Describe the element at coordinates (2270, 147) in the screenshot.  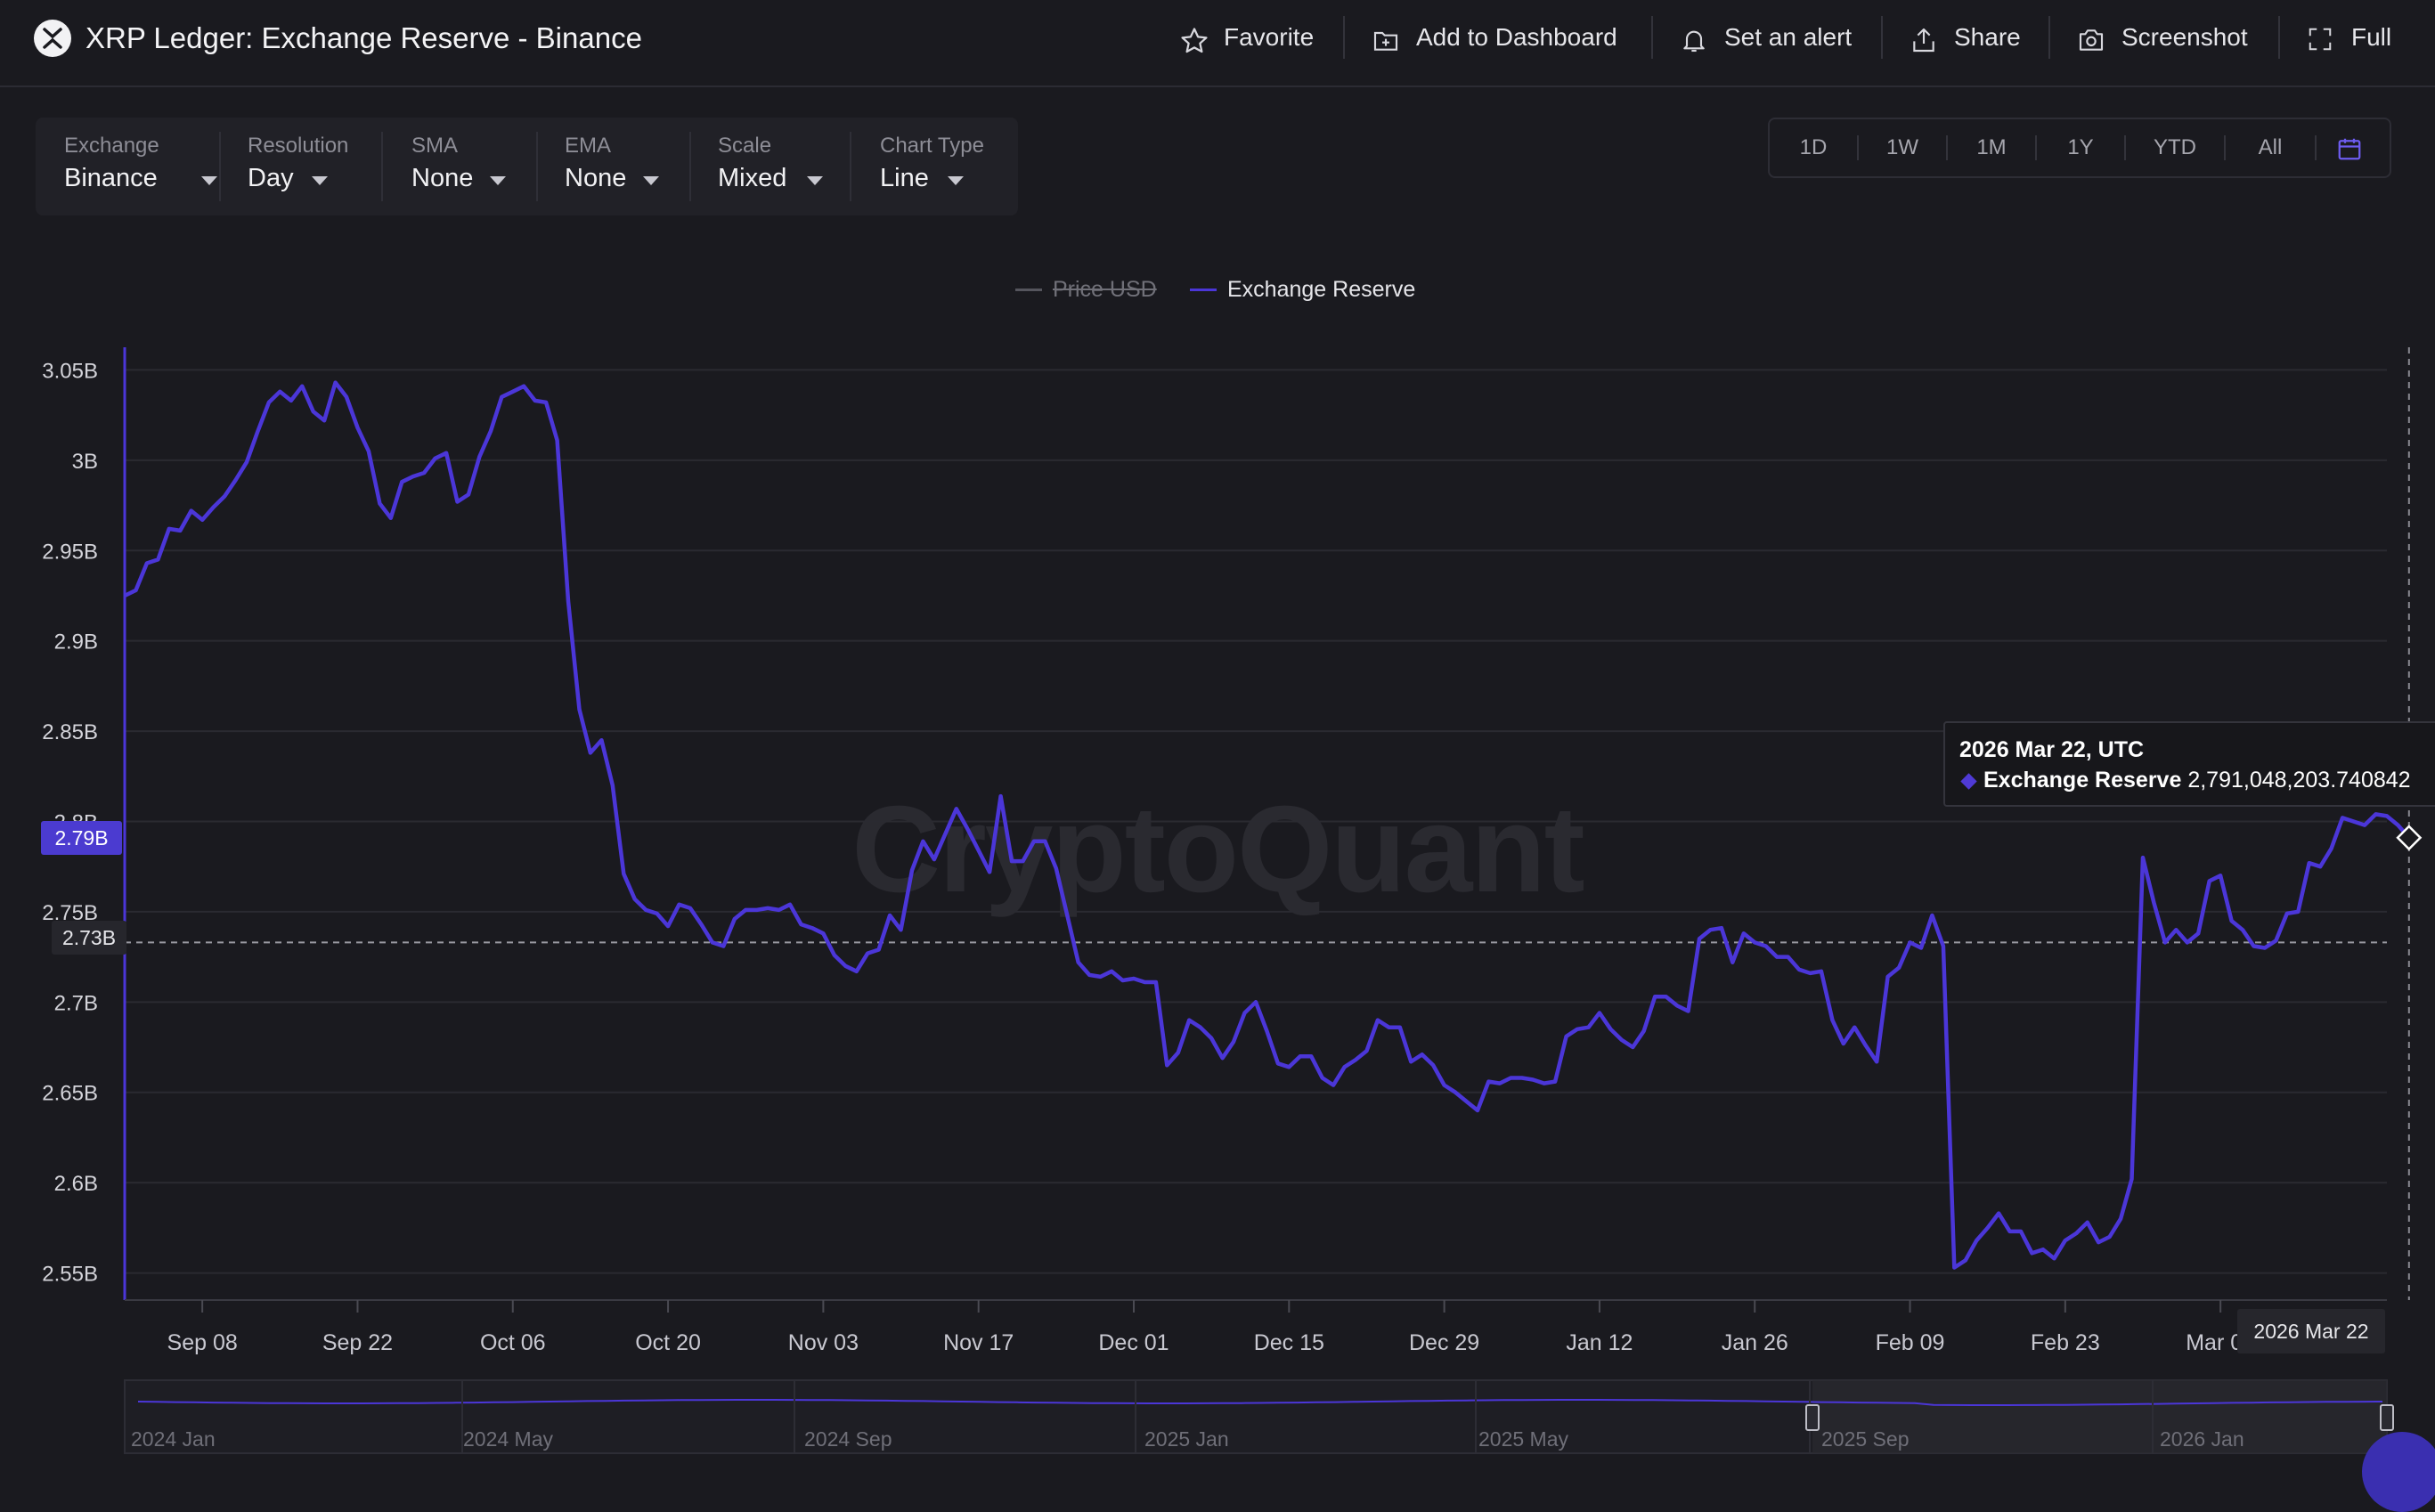
I see `range-all-button: All` at that location.